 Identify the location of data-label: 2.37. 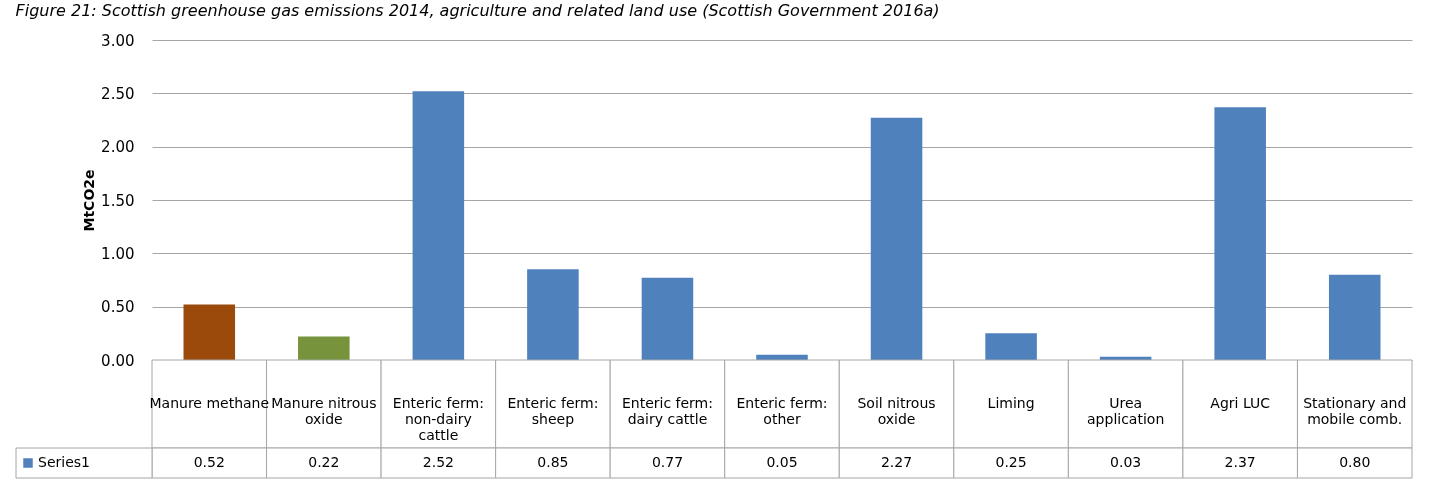
(1240, 462).